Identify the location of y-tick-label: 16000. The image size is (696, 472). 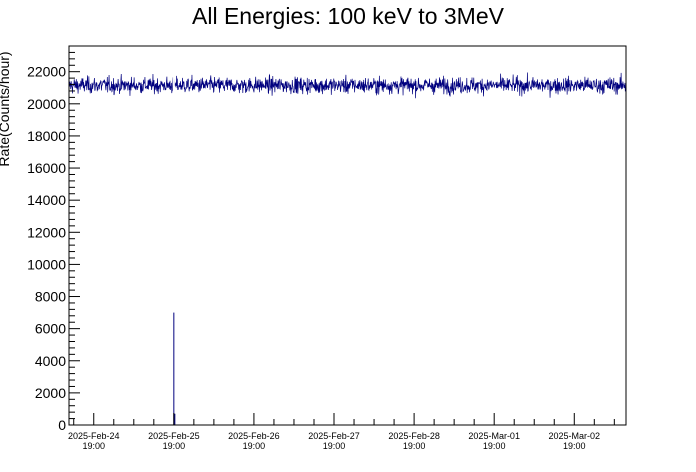
(46, 168).